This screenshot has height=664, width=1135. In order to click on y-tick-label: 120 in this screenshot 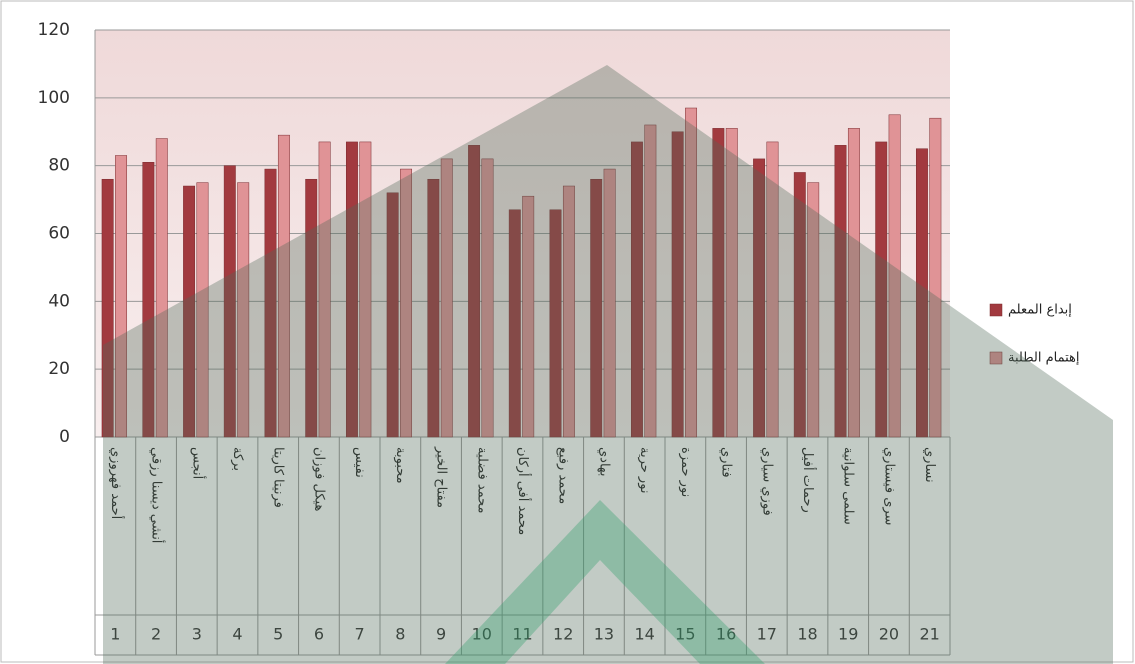, I will do `click(54, 30)`.